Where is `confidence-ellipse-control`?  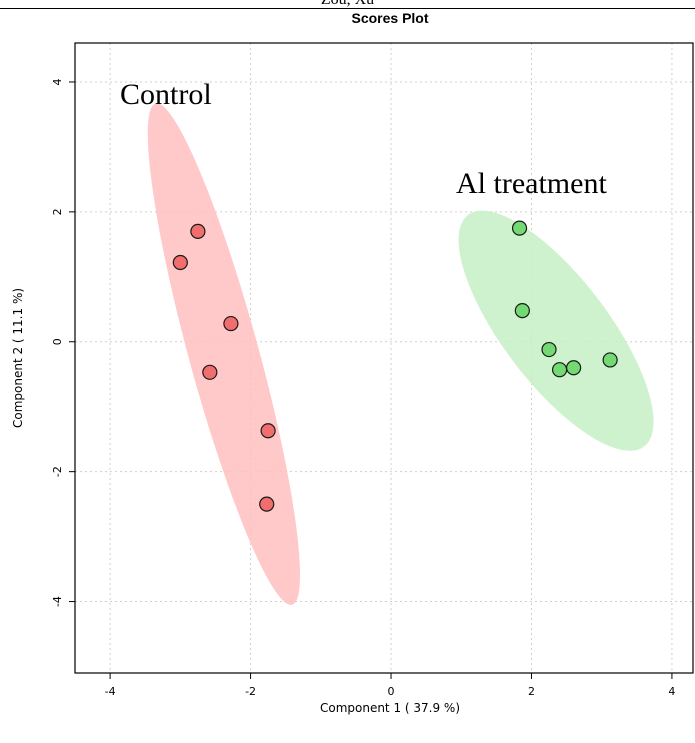 confidence-ellipse-control is located at coordinates (223, 354).